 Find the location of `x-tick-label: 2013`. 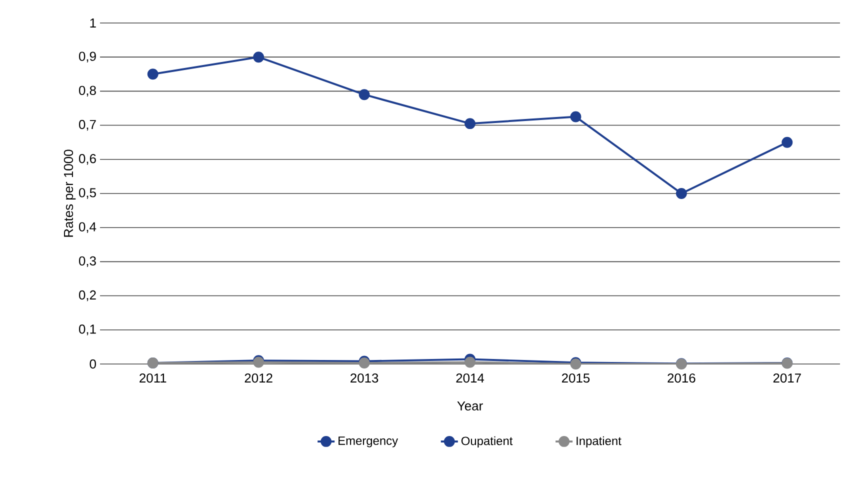

x-tick-label: 2013 is located at coordinates (364, 378).